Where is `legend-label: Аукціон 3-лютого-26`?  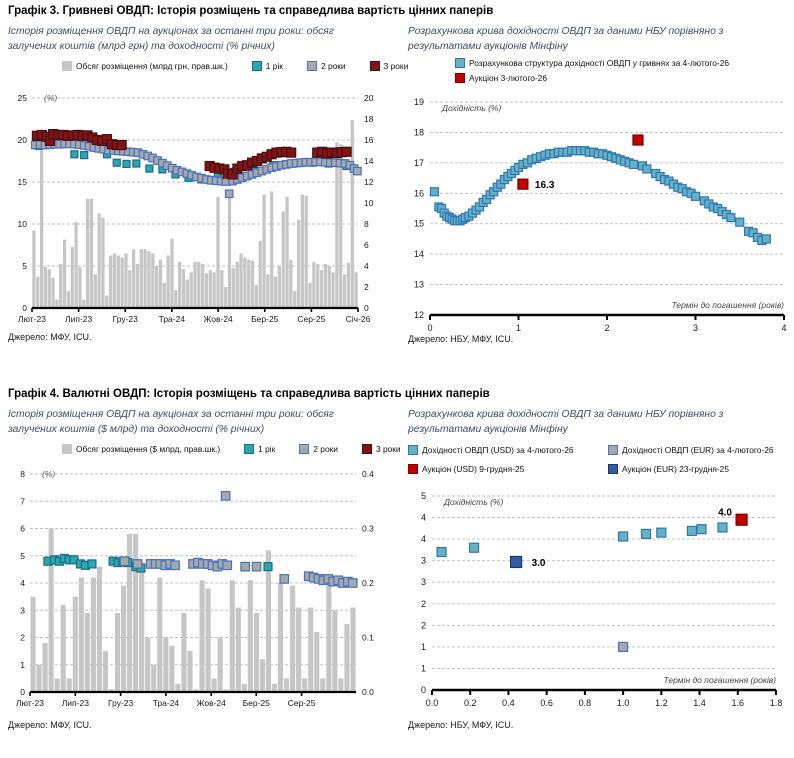
legend-label: Аукціон 3-лютого-26 is located at coordinates (508, 78).